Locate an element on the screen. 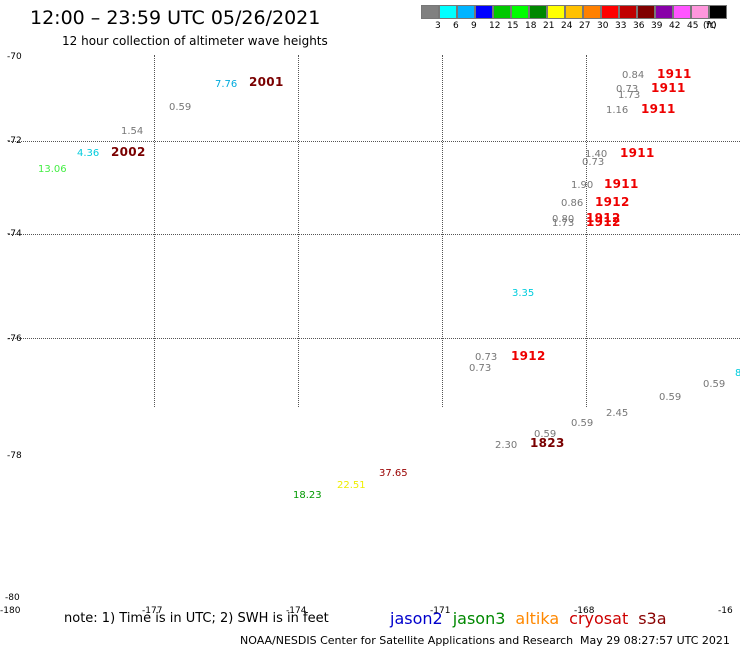 This screenshot has height=650, width=740. wave-height-value: 13.06 is located at coordinates (52, 169).